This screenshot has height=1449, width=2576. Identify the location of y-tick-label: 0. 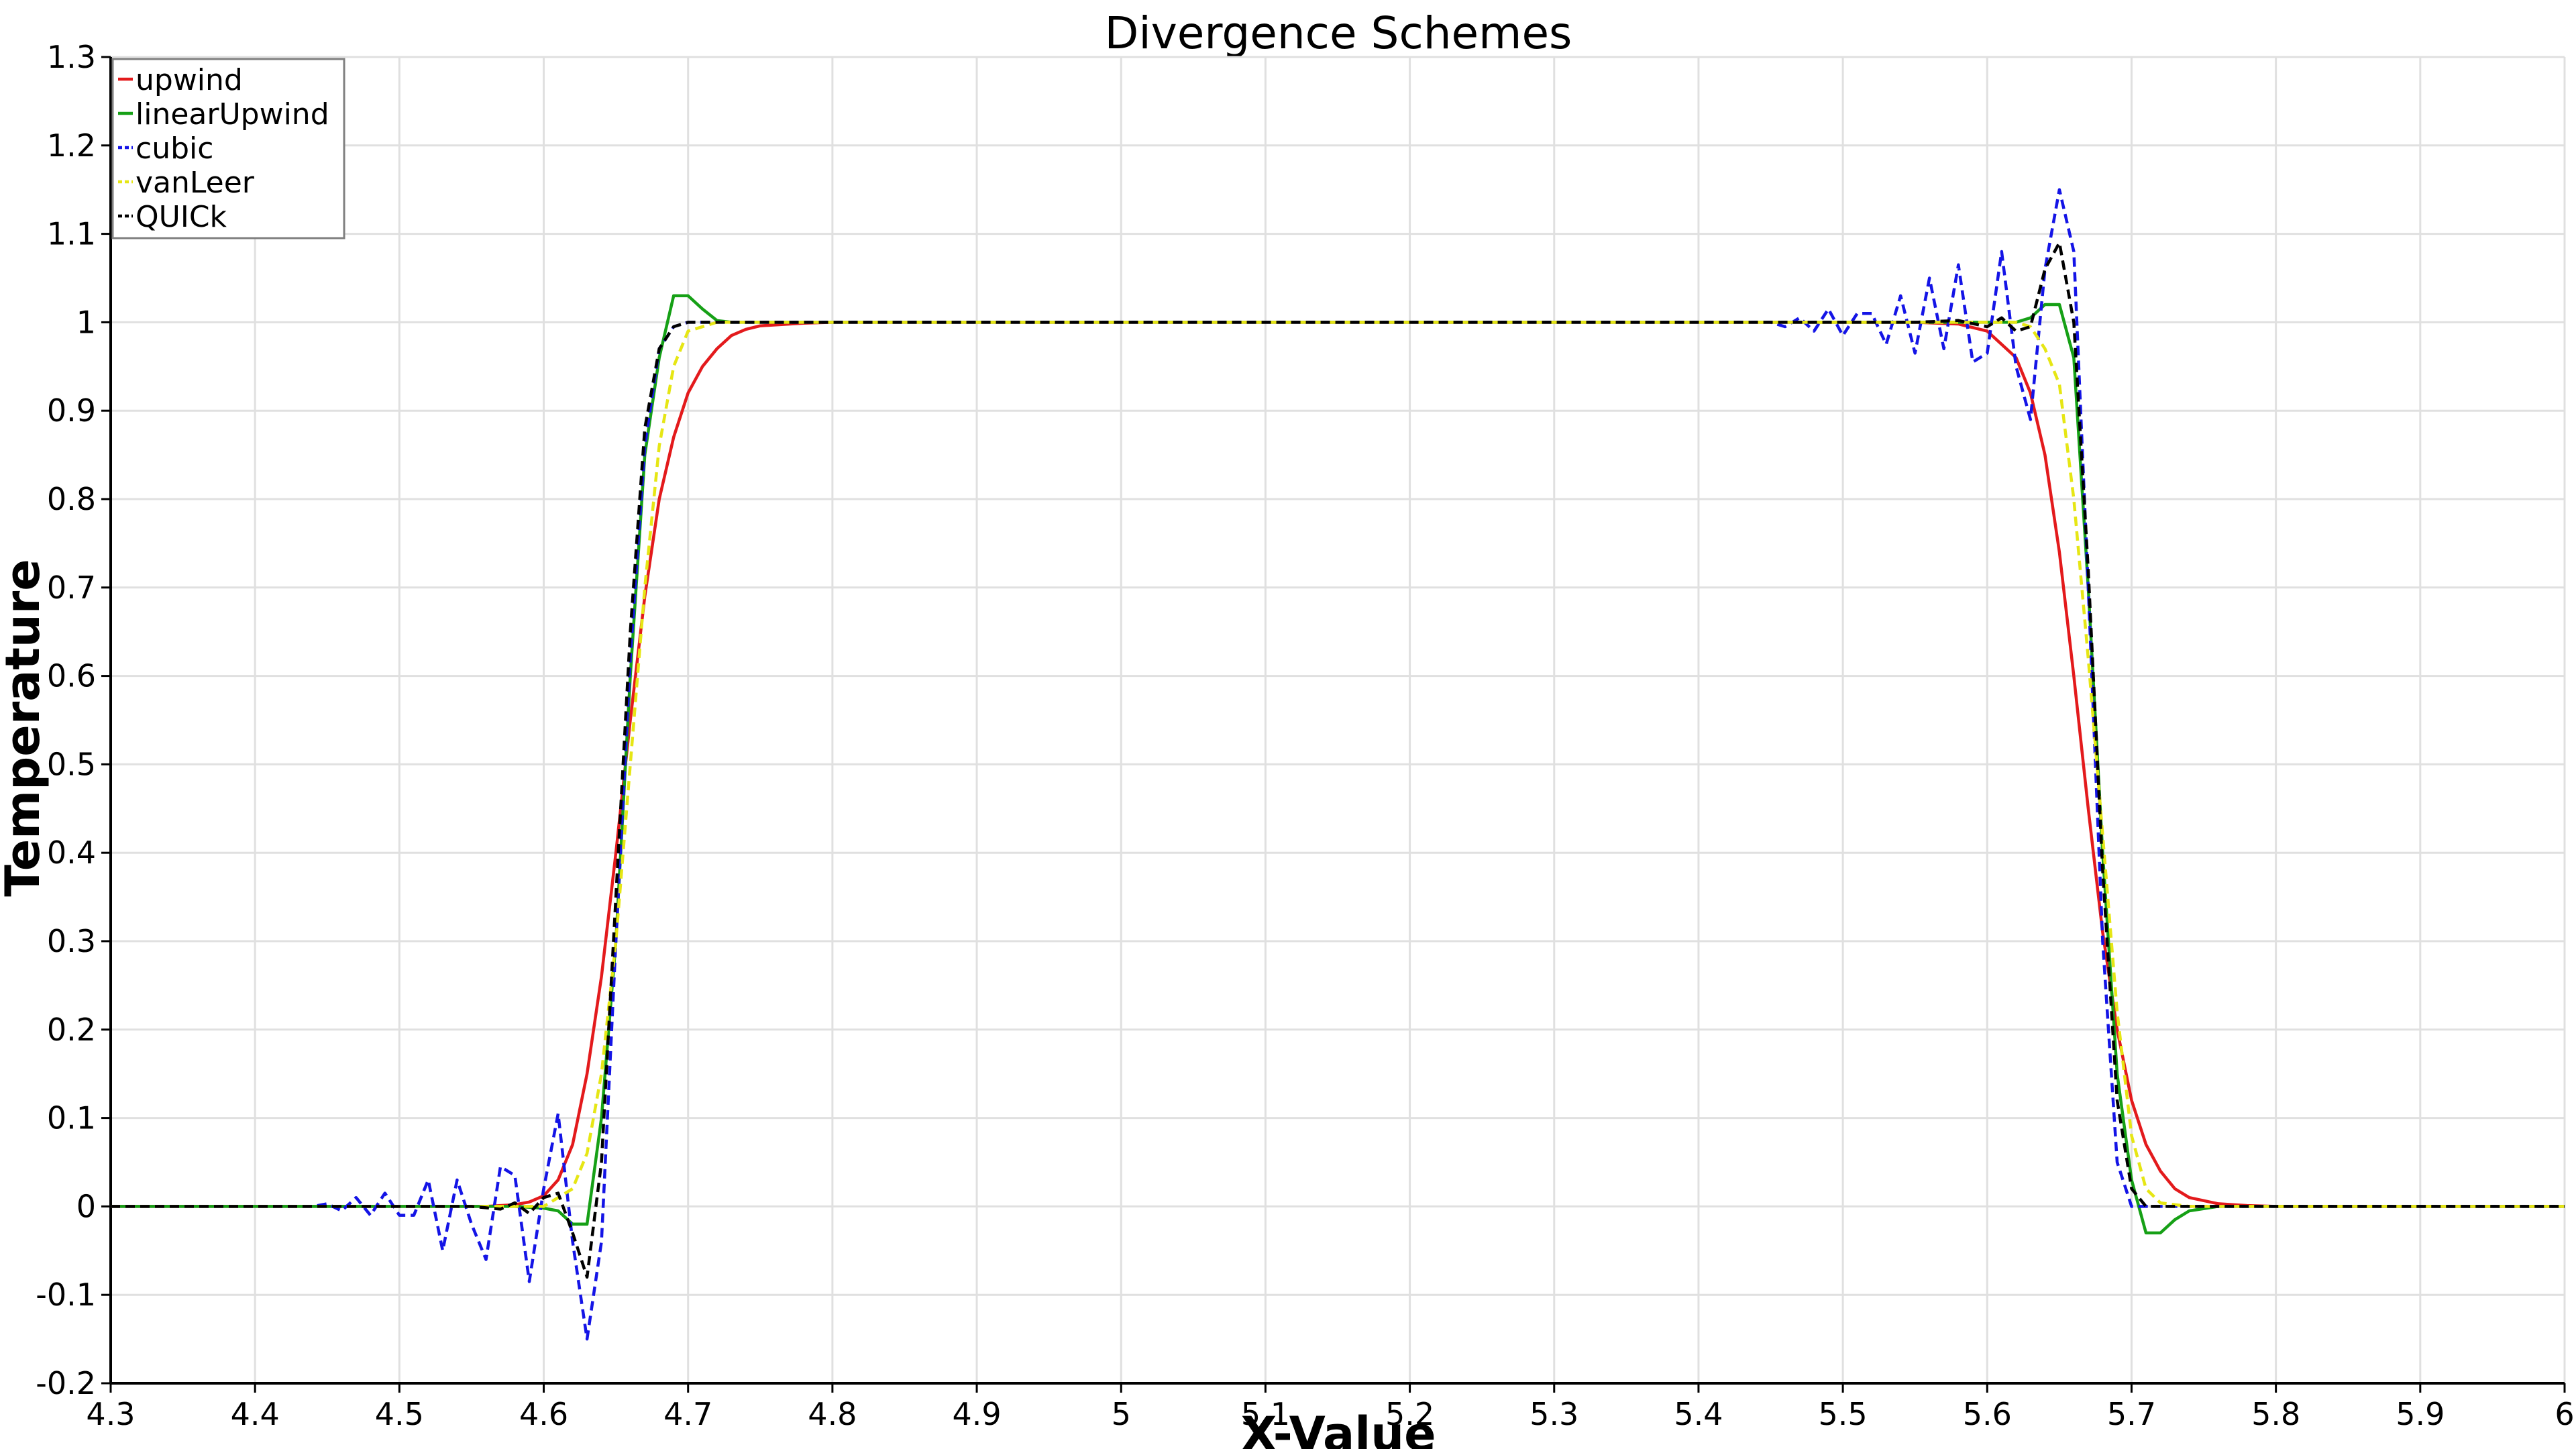
(86, 1206).